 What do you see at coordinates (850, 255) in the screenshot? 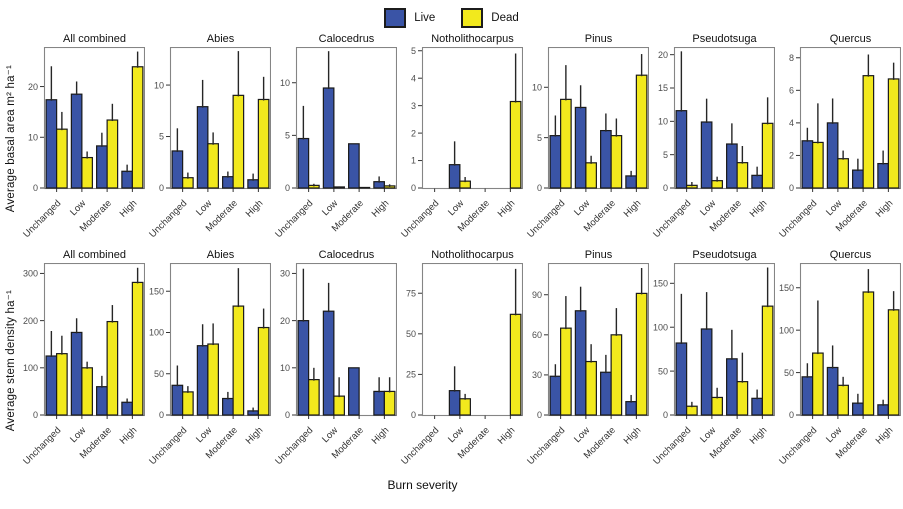
I see `panel-title: Quercus` at bounding box center [850, 255].